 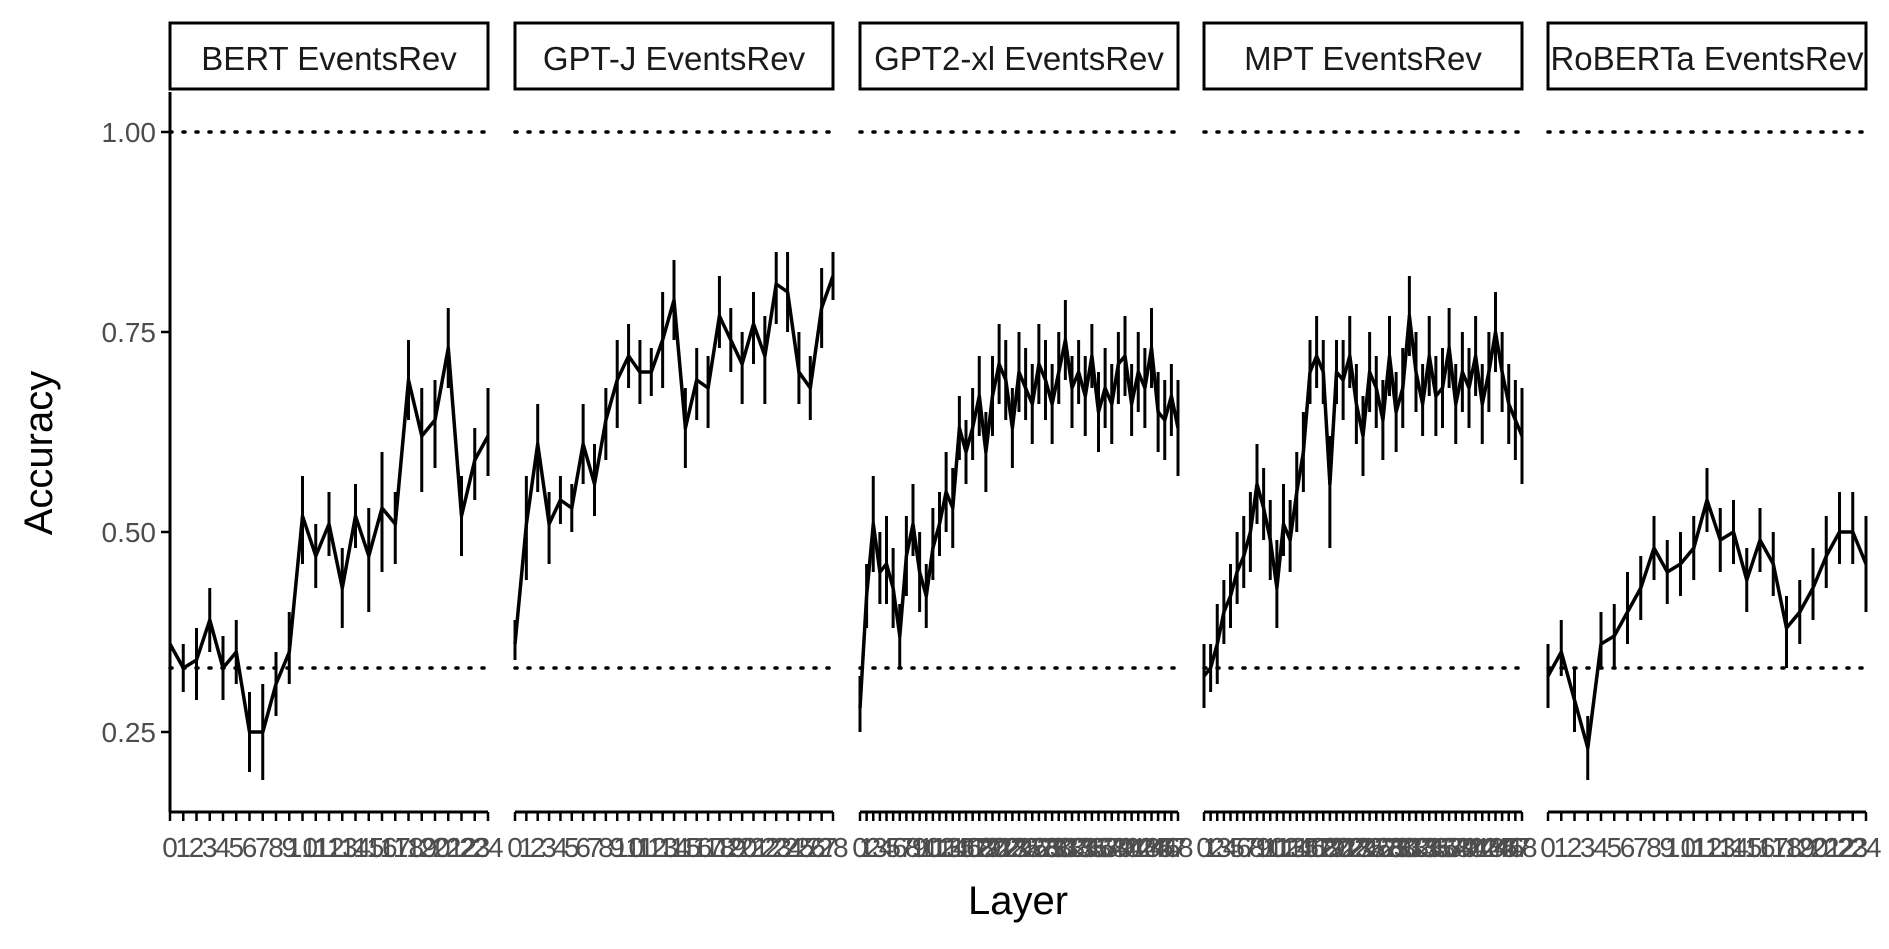 I want to click on x-tick-label: 40, so click(x=1124, y=847).